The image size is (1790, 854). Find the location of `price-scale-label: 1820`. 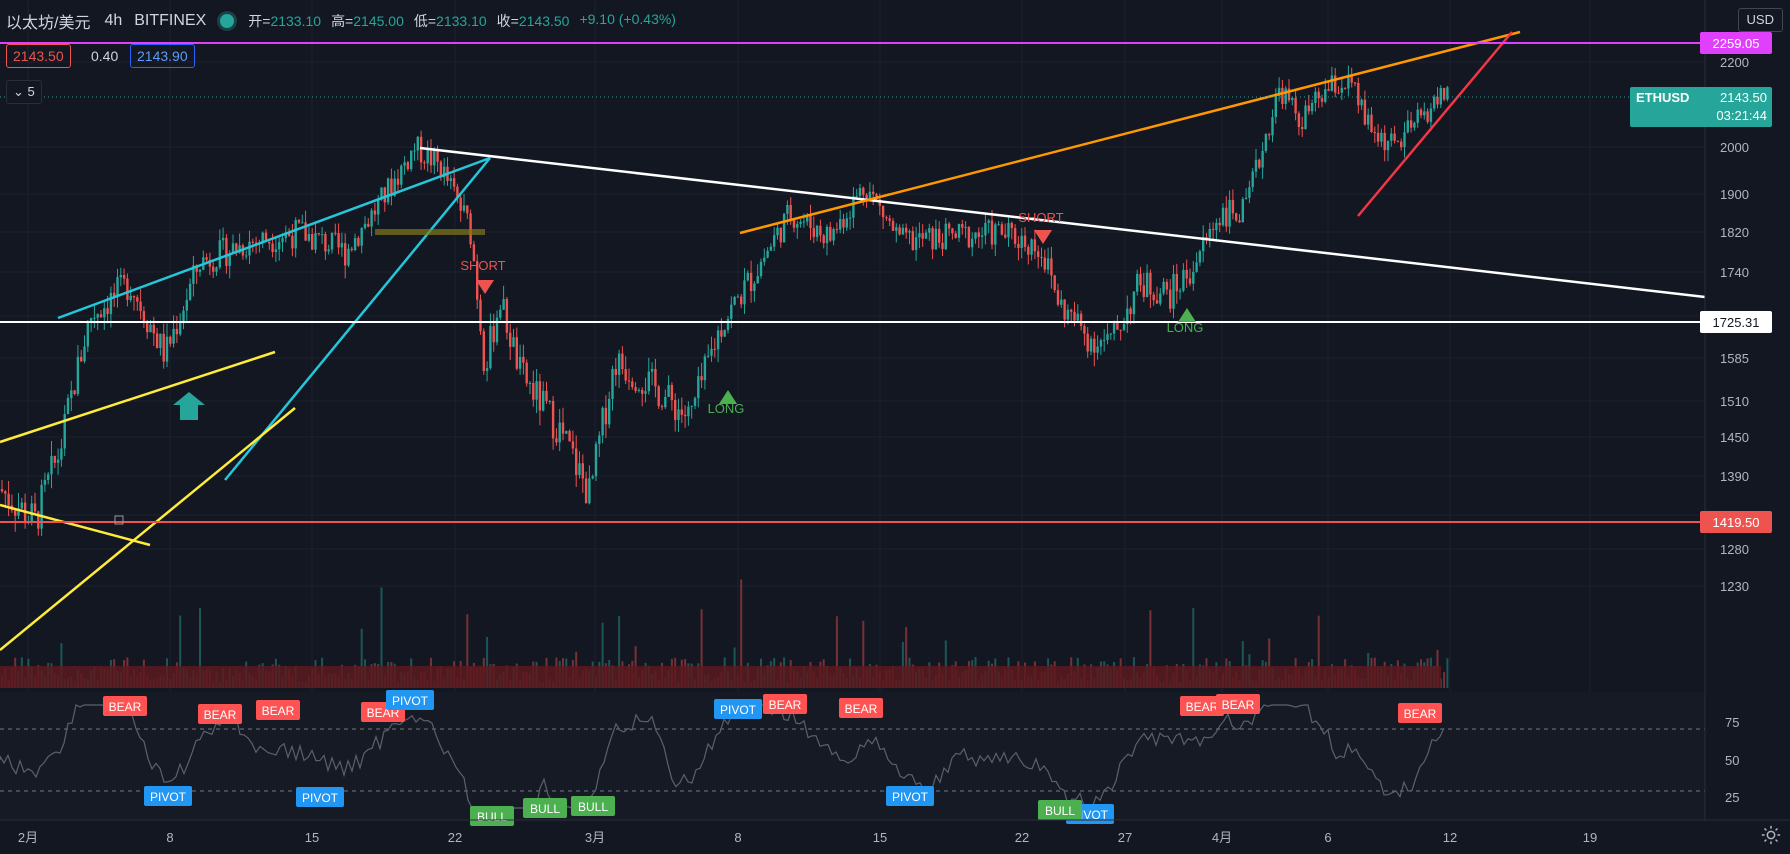

price-scale-label: 1820 is located at coordinates (1734, 232).